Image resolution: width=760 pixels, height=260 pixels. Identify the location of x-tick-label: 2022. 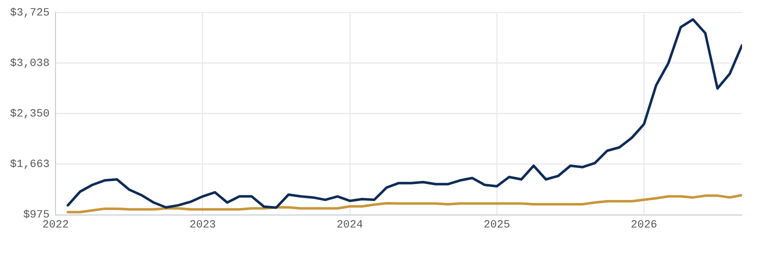
(55, 225).